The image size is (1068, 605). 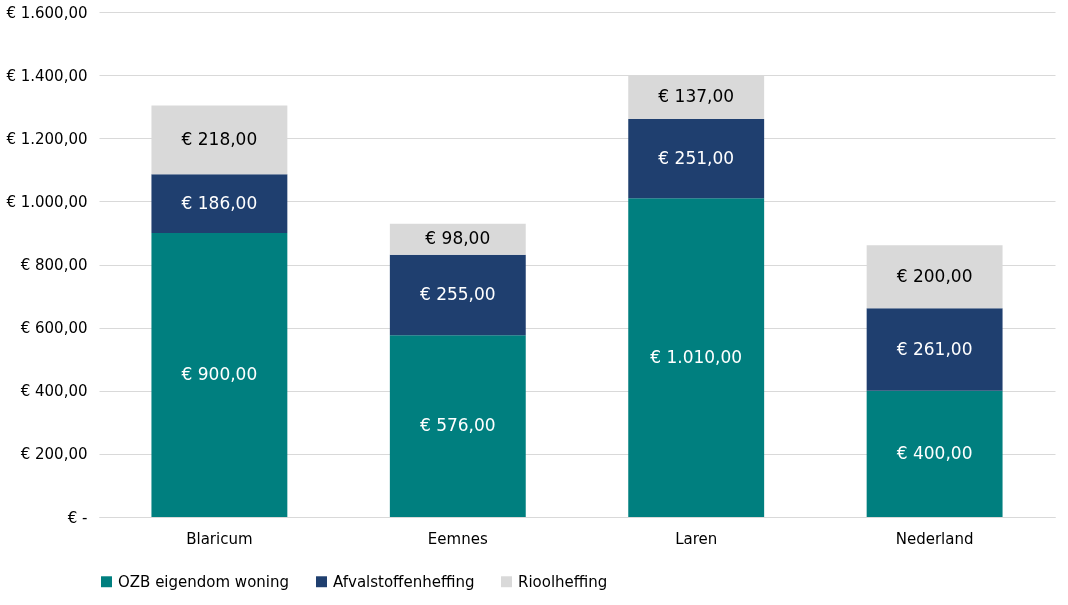 I want to click on data-label: € 137,00, so click(x=696, y=96).